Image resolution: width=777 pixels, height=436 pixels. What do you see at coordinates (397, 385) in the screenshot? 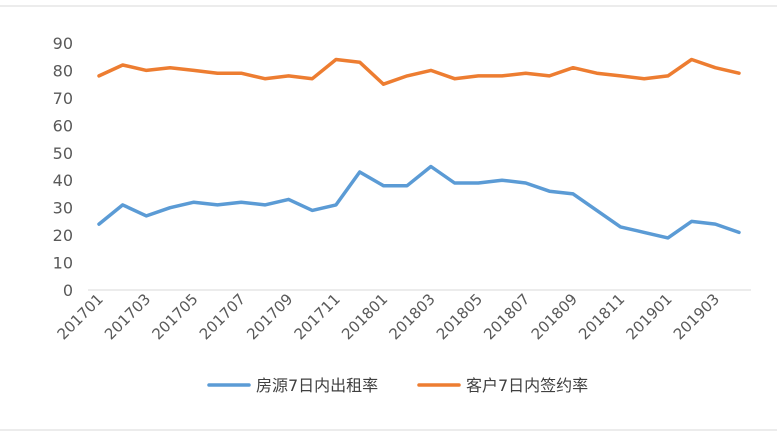
I see `legend: 房源7日内出租率 客户7日内签约率` at bounding box center [397, 385].